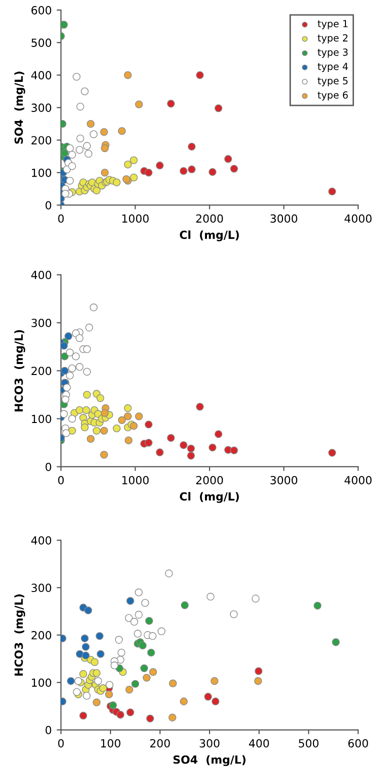 The image size is (381, 774). Describe the element at coordinates (333, 81) in the screenshot. I see `legend-label: type 5` at that location.